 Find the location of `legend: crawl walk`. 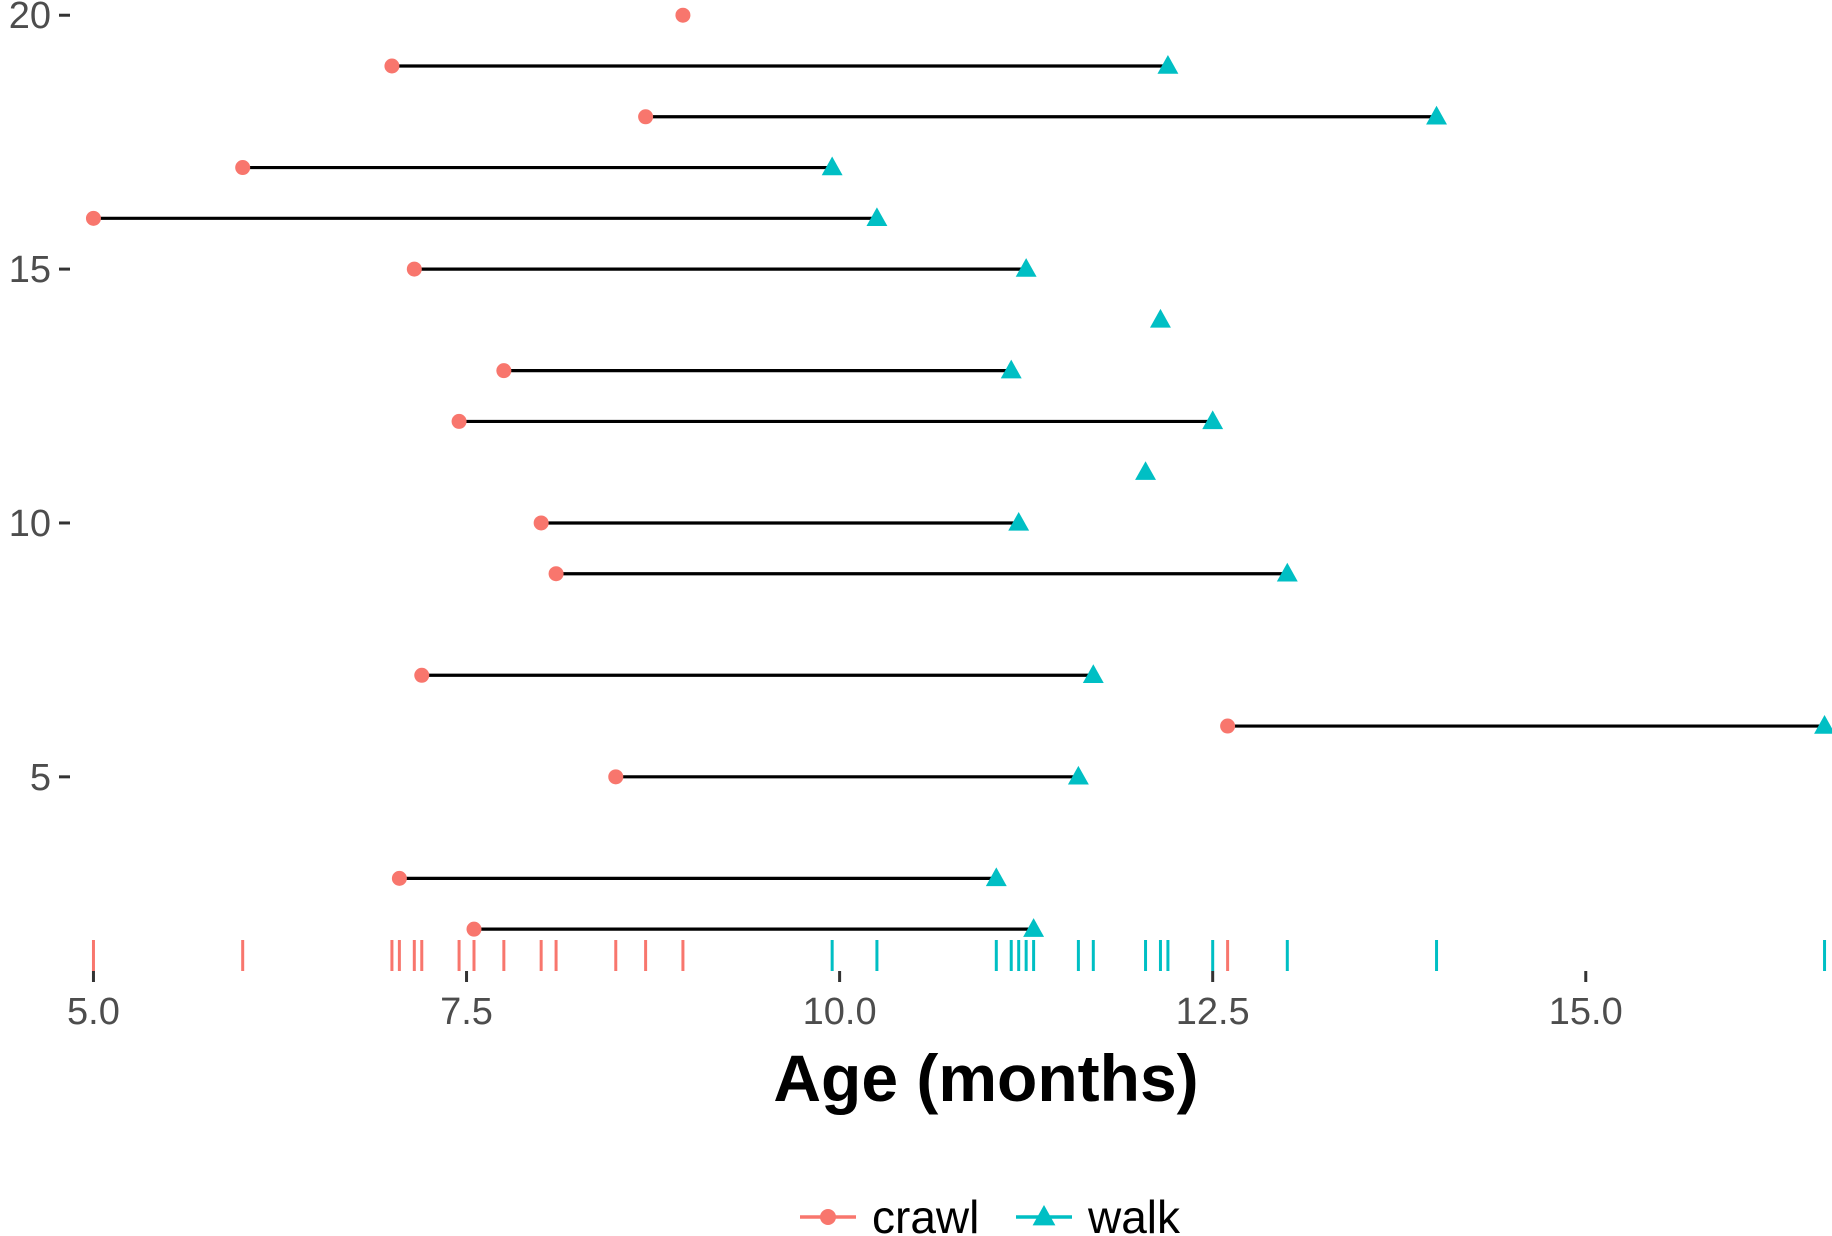

legend: crawl walk is located at coordinates (990, 1213).